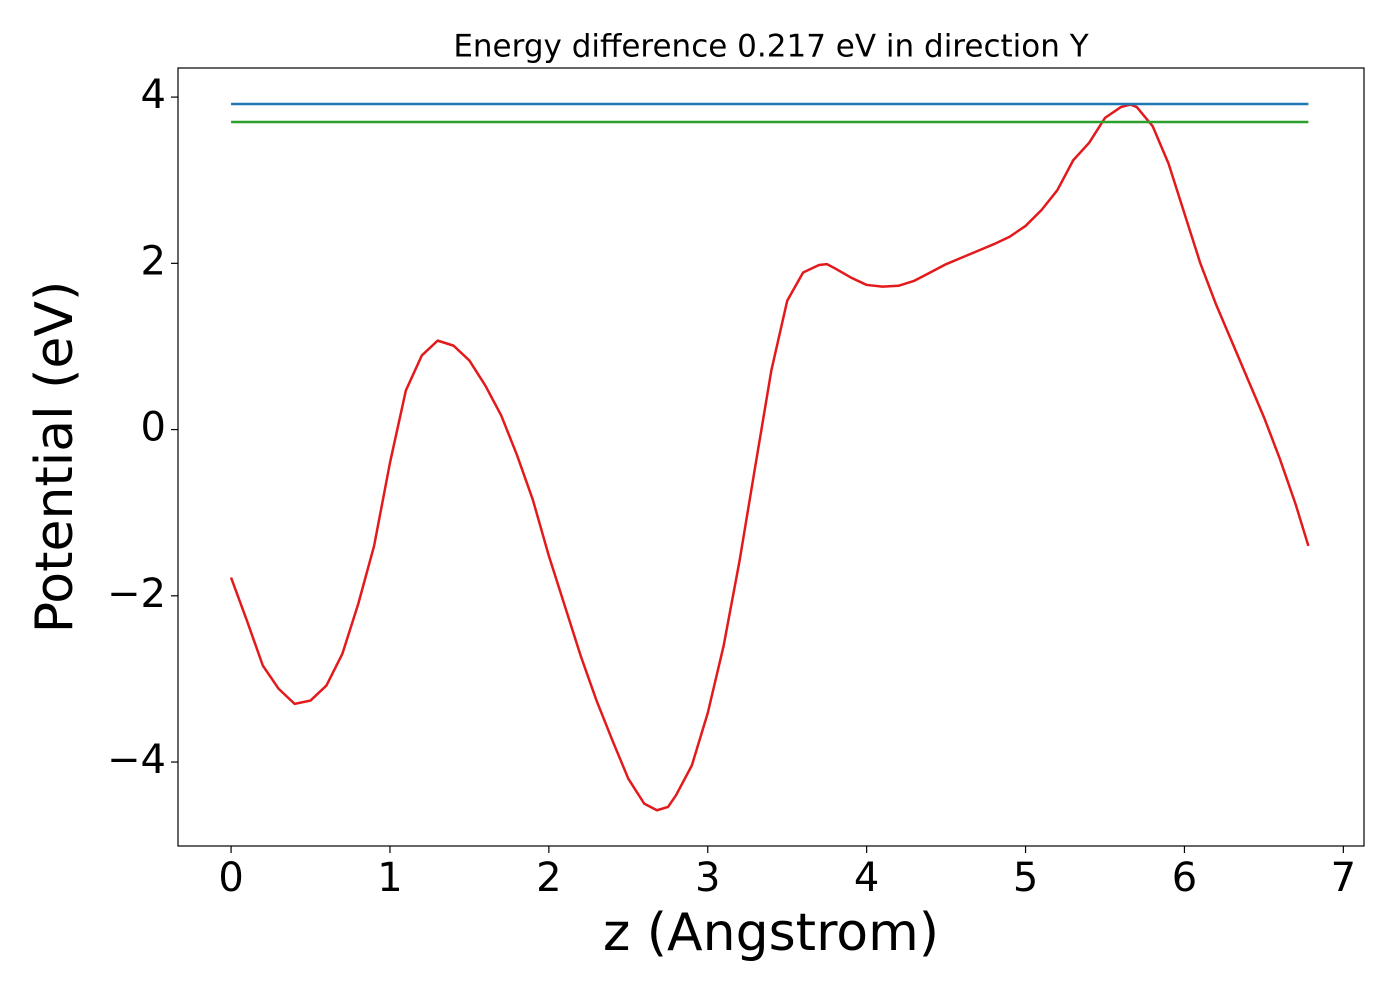  What do you see at coordinates (153, 428) in the screenshot?
I see `y-tick-label: 0` at bounding box center [153, 428].